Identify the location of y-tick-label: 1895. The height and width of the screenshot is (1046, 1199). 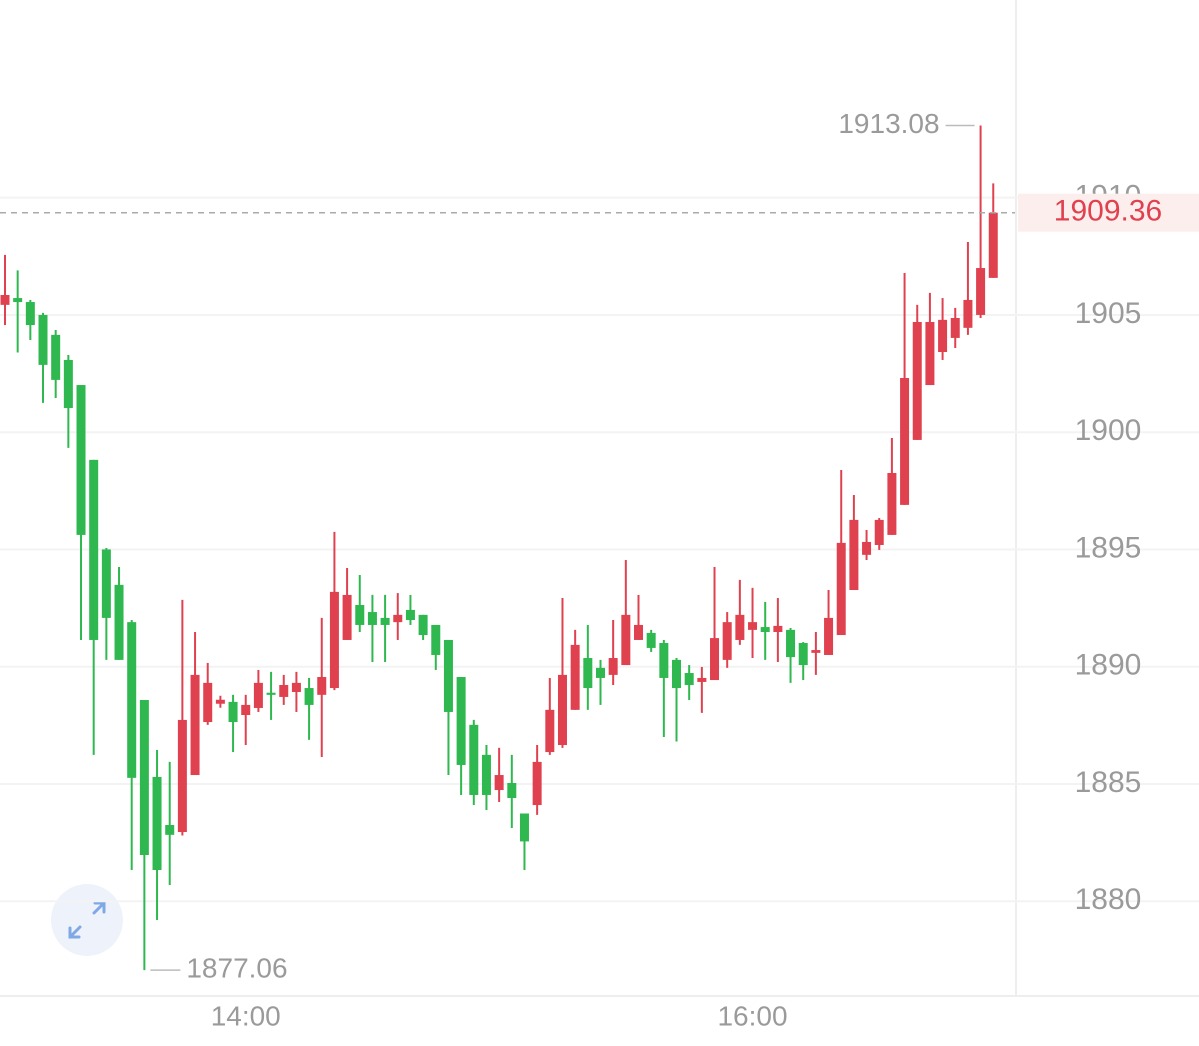
(1108, 547).